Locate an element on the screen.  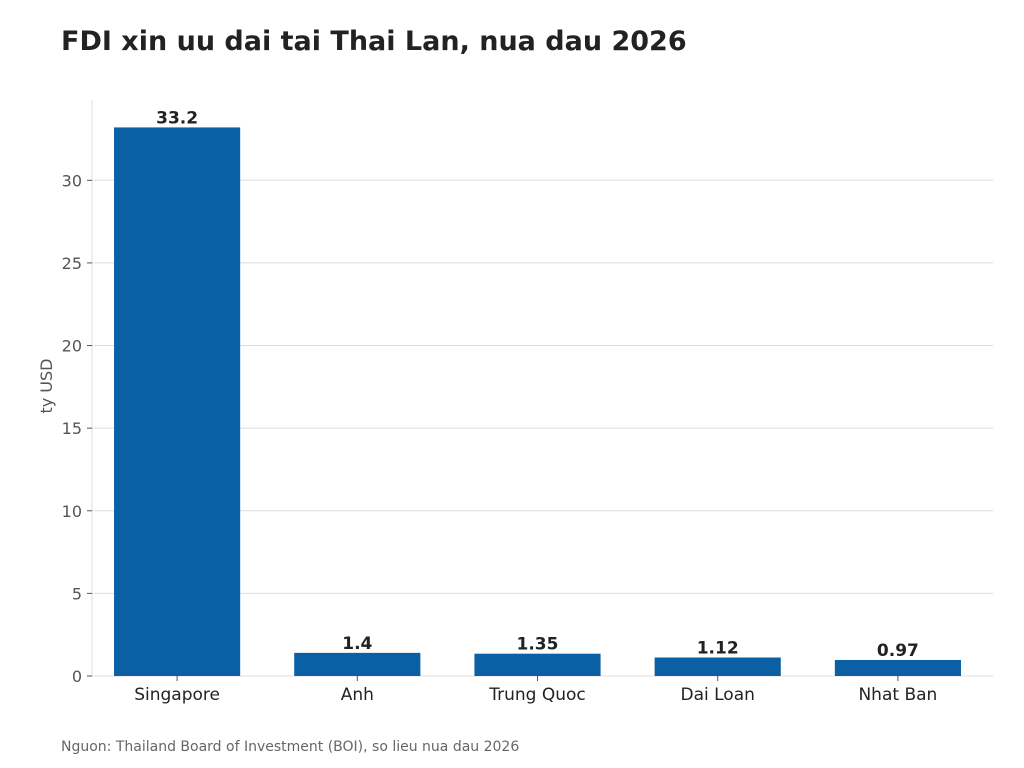
y-tick-label: 15 is located at coordinates (72, 428).